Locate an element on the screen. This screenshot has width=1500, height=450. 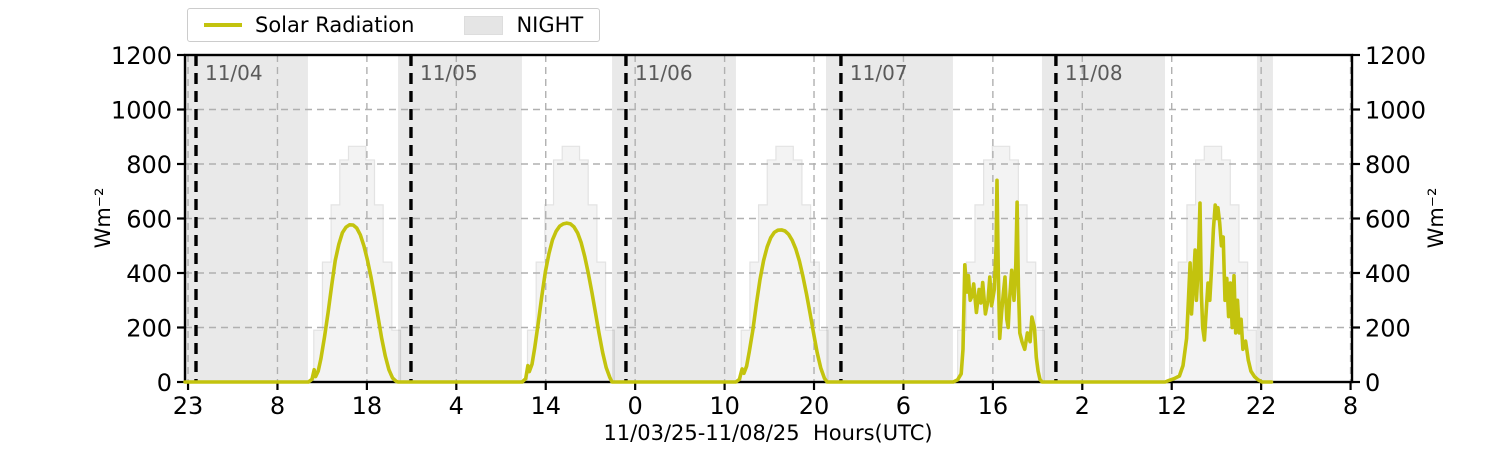
x-tick-label: 10 is located at coordinates (724, 406).